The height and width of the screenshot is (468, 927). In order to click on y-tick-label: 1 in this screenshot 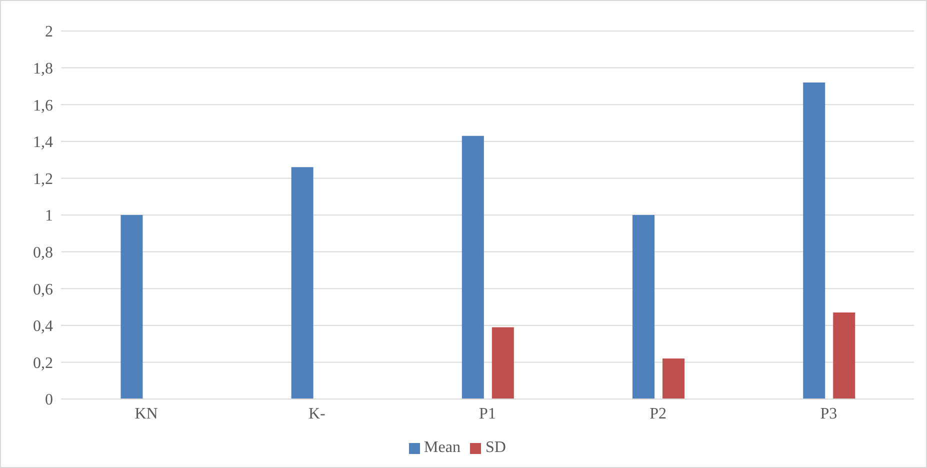, I will do `click(49, 216)`.